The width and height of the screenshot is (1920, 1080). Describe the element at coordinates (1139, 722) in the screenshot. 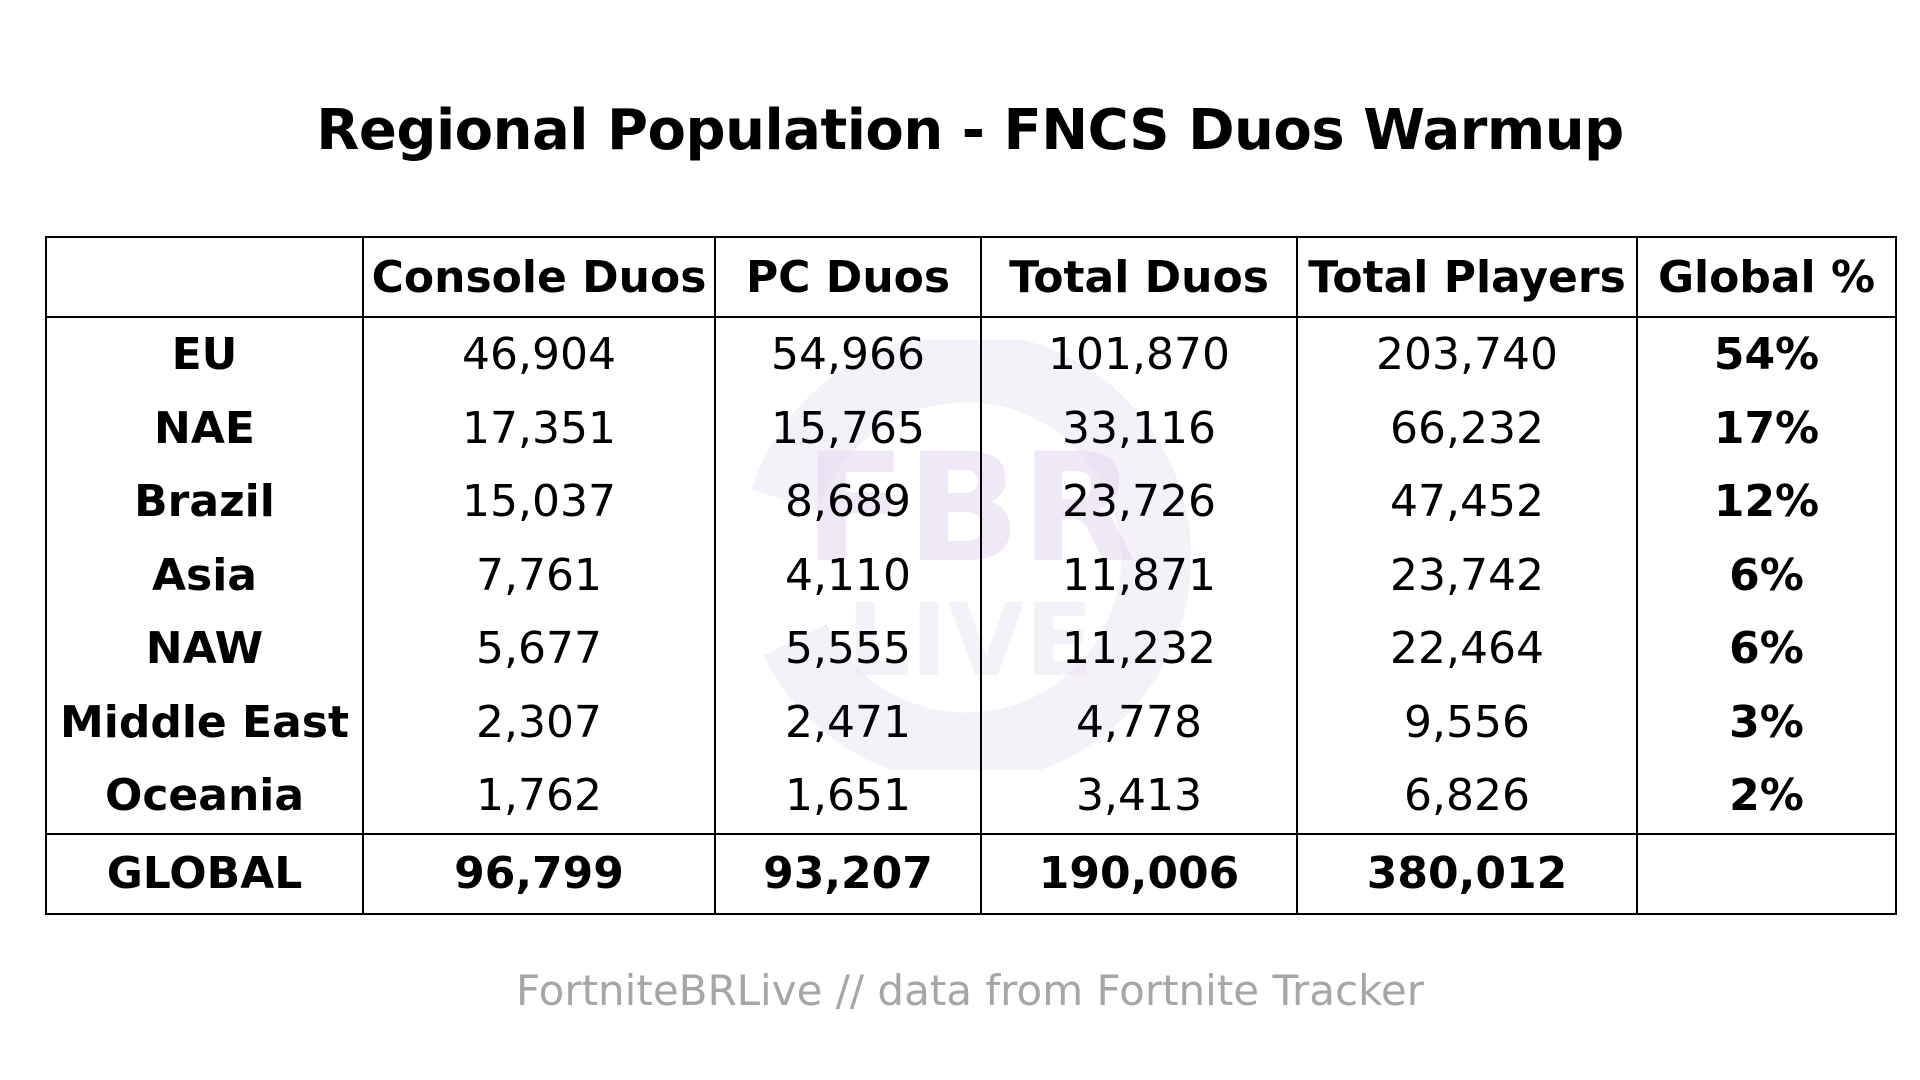

I see `total-duos-cell: 4,778` at that location.